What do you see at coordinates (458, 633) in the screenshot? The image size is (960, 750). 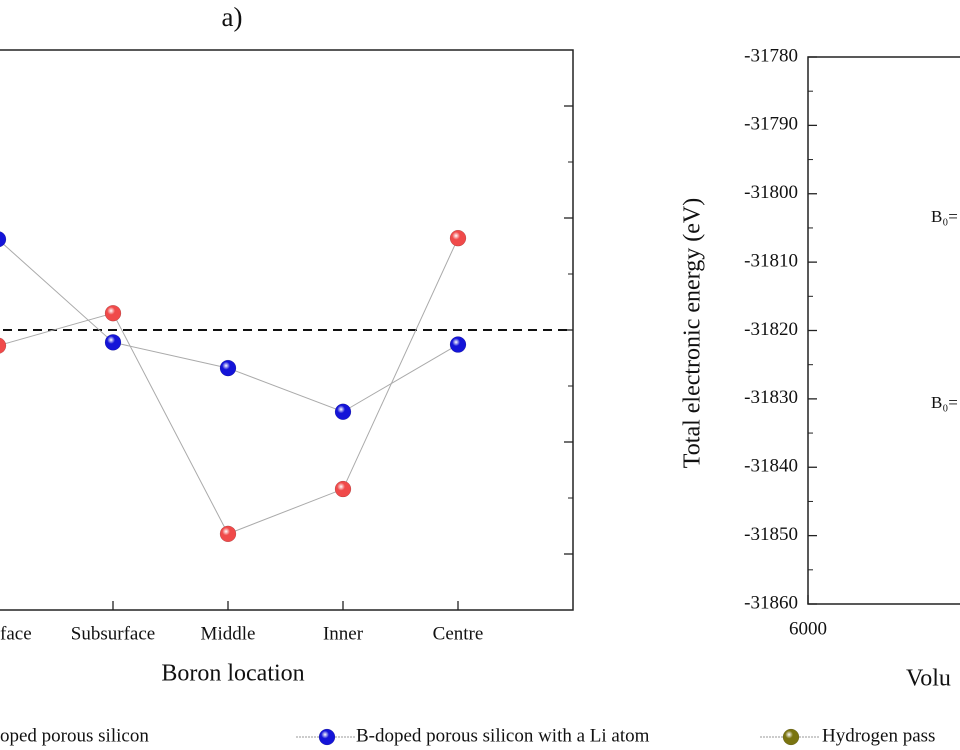 I see `x-tick-label: Centre` at bounding box center [458, 633].